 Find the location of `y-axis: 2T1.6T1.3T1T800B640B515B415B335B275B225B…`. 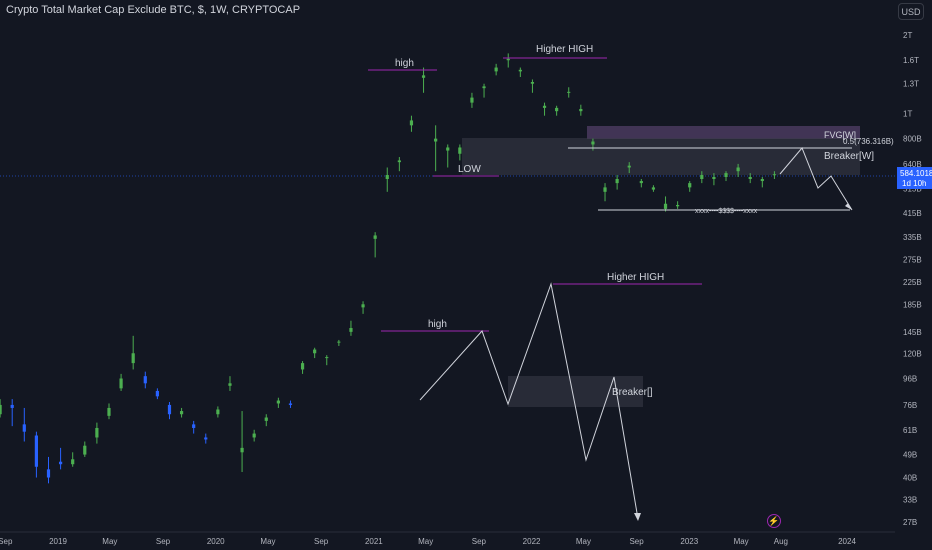

y-axis: 2T1.6T1.3T1T800B640B515B415B335B275B225B… is located at coordinates (912, 279).